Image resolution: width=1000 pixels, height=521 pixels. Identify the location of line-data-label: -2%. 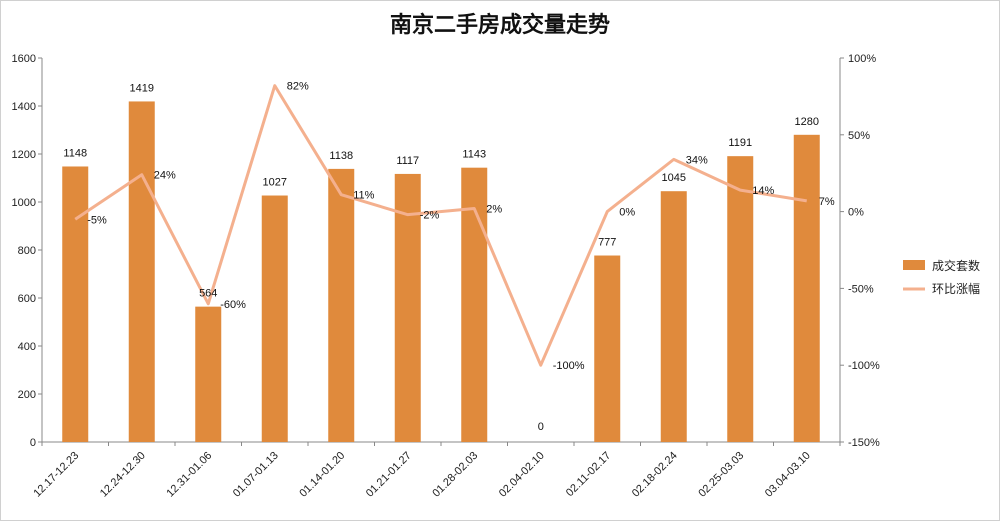
(430, 216).